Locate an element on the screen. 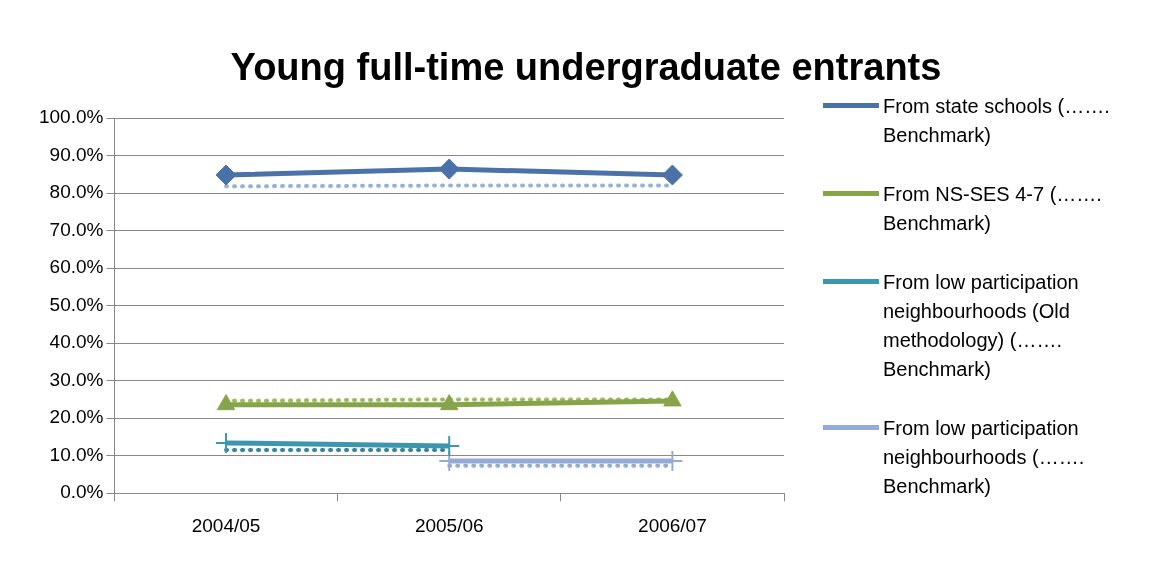 This screenshot has width=1154, height=577. legend-label: From low participation neighbourhoods (Old methodology) (……. Benchmark) is located at coordinates (981, 326).